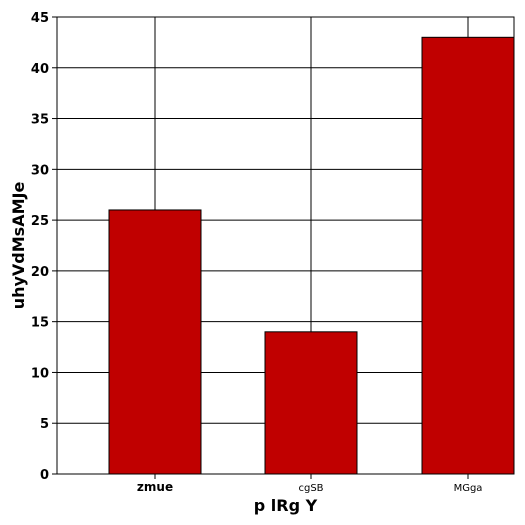 The width and height of the screenshot is (525, 525). I want to click on y-tick-label: 20, so click(40, 272).